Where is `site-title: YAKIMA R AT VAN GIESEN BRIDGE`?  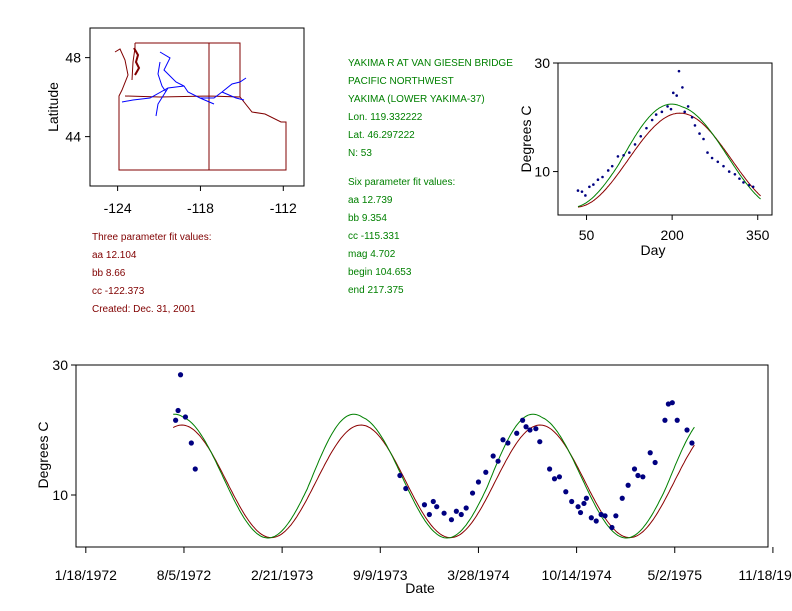 site-title: YAKIMA R AT VAN GIESEN BRIDGE is located at coordinates (430, 63).